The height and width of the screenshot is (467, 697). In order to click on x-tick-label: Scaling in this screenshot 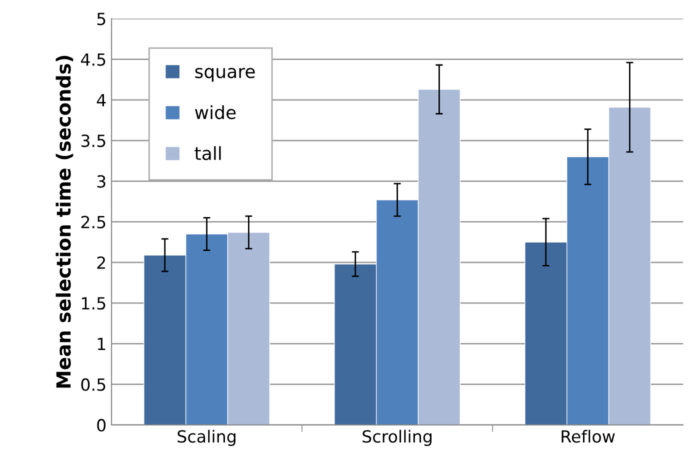, I will do `click(207, 438)`.